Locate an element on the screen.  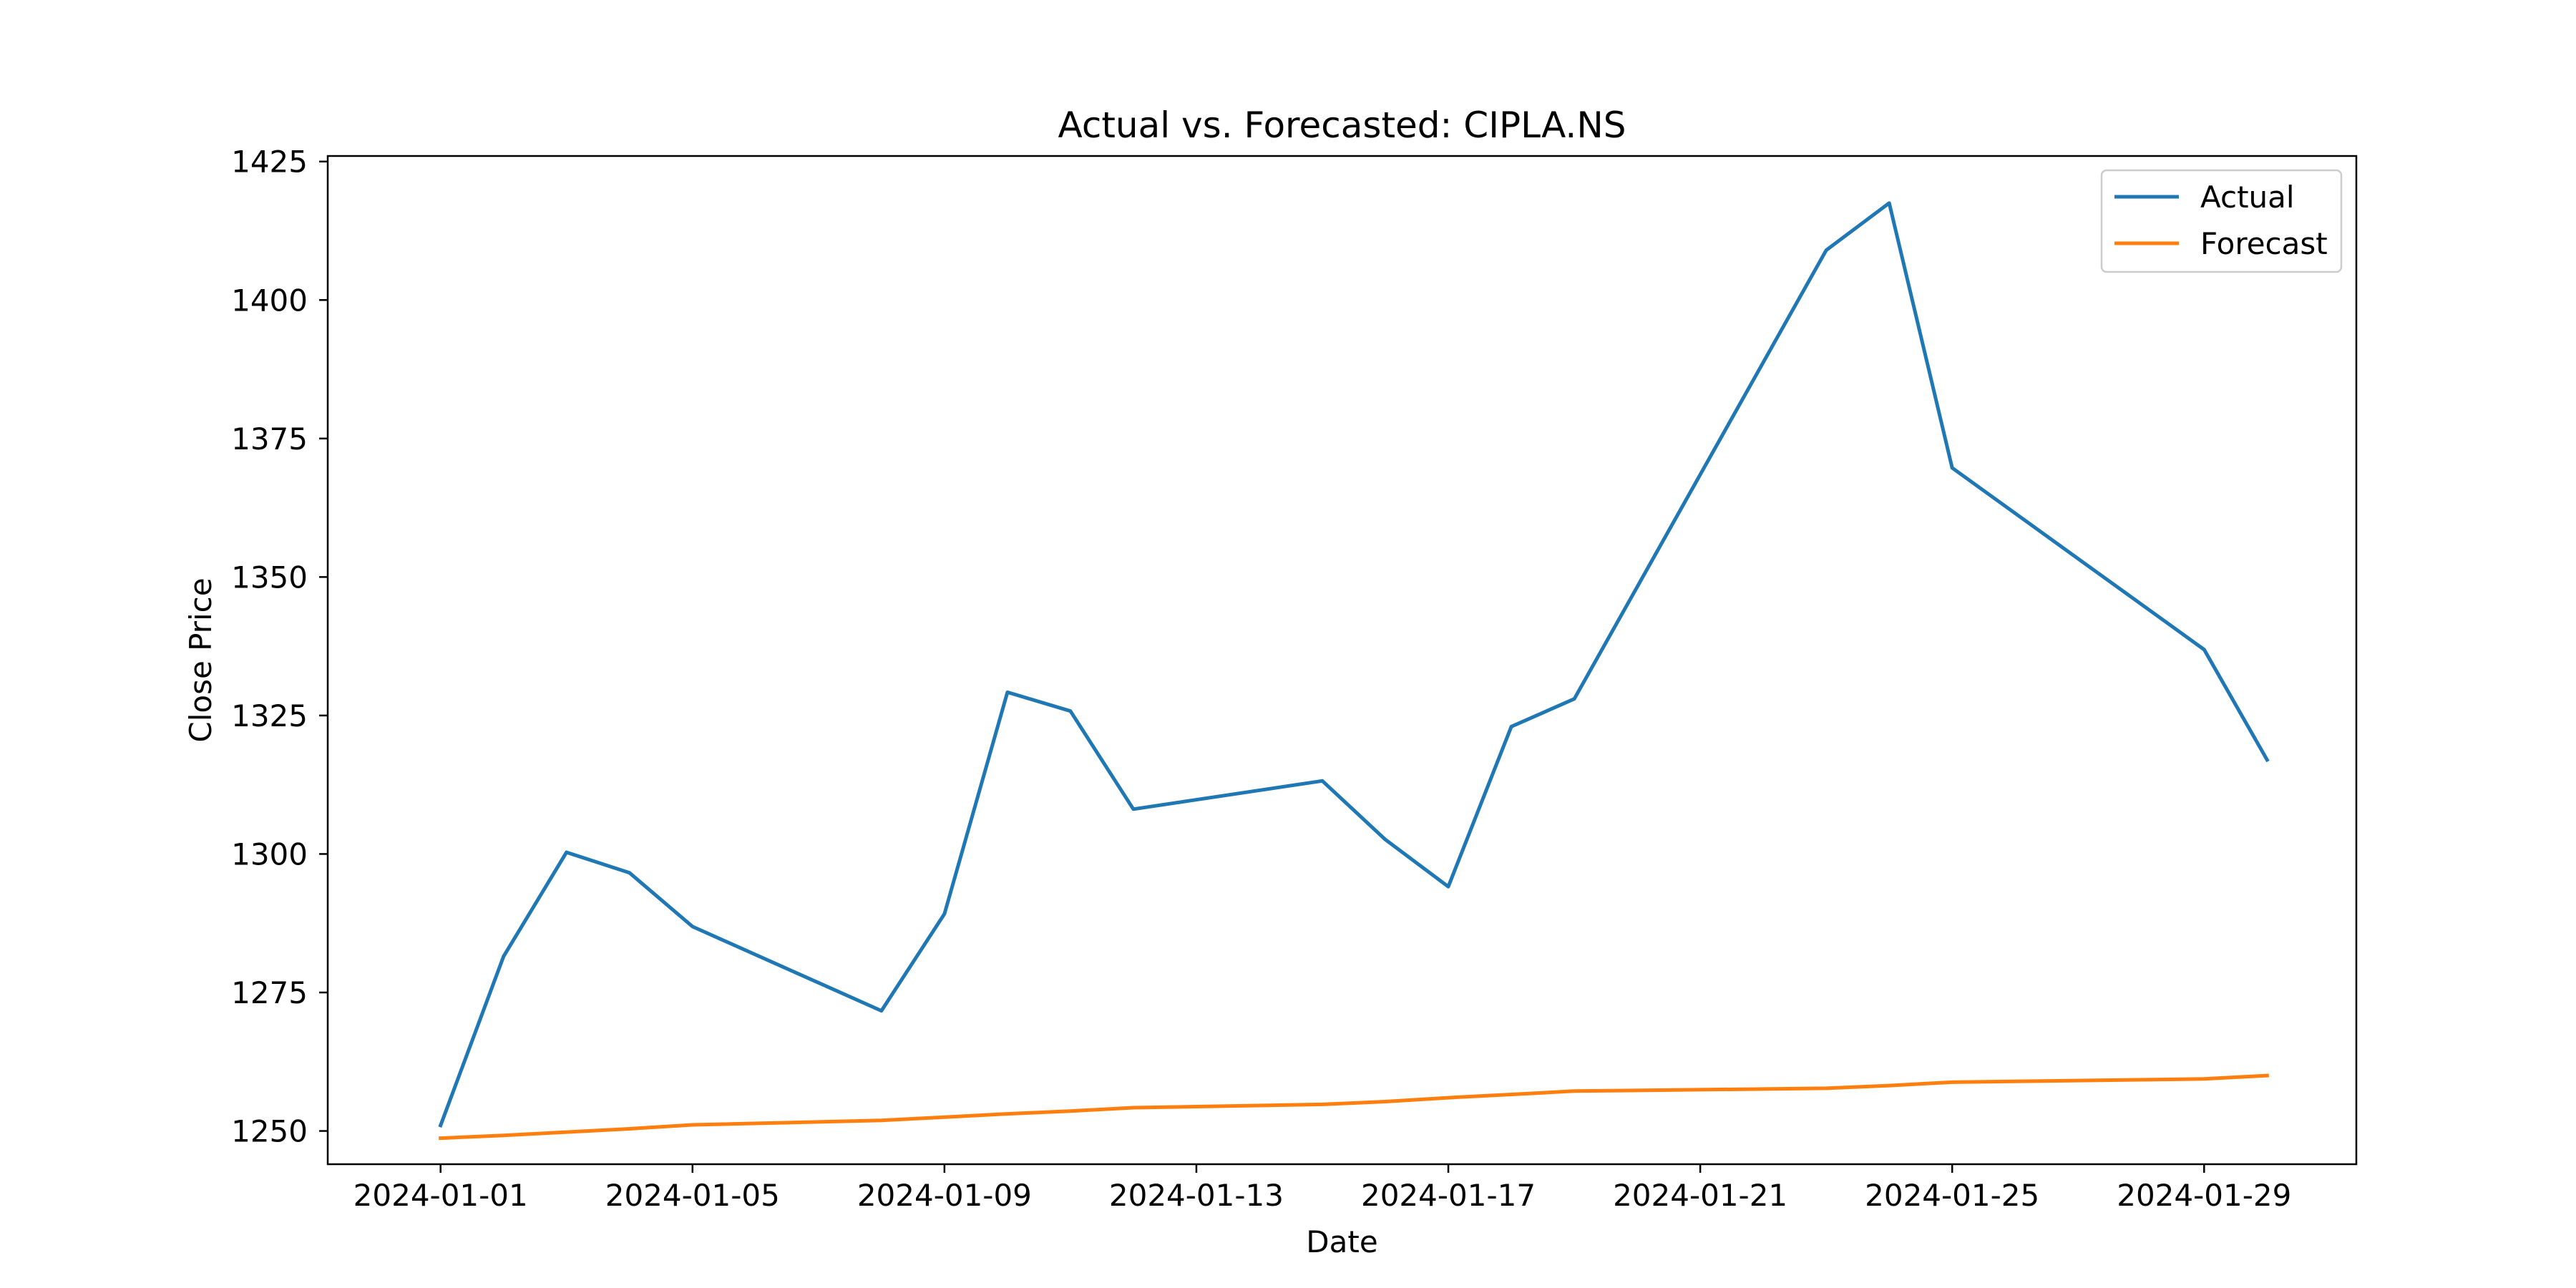
chart-title: Actual vs. Forecasted: CIPLA.NS is located at coordinates (1342, 125).